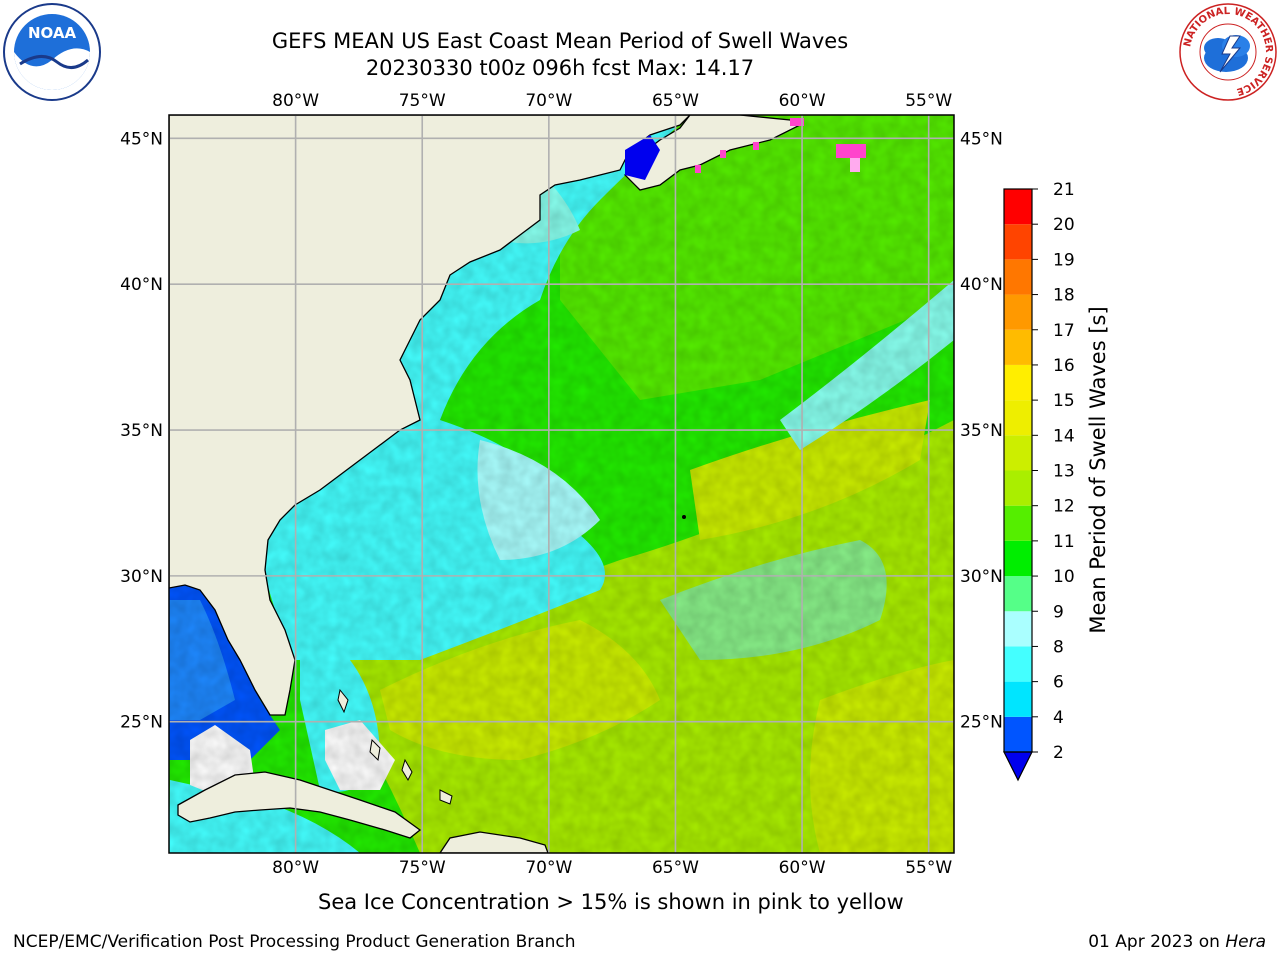 This screenshot has width=1280, height=960. I want to click on lat-label-right-3: 30°N, so click(981, 577).